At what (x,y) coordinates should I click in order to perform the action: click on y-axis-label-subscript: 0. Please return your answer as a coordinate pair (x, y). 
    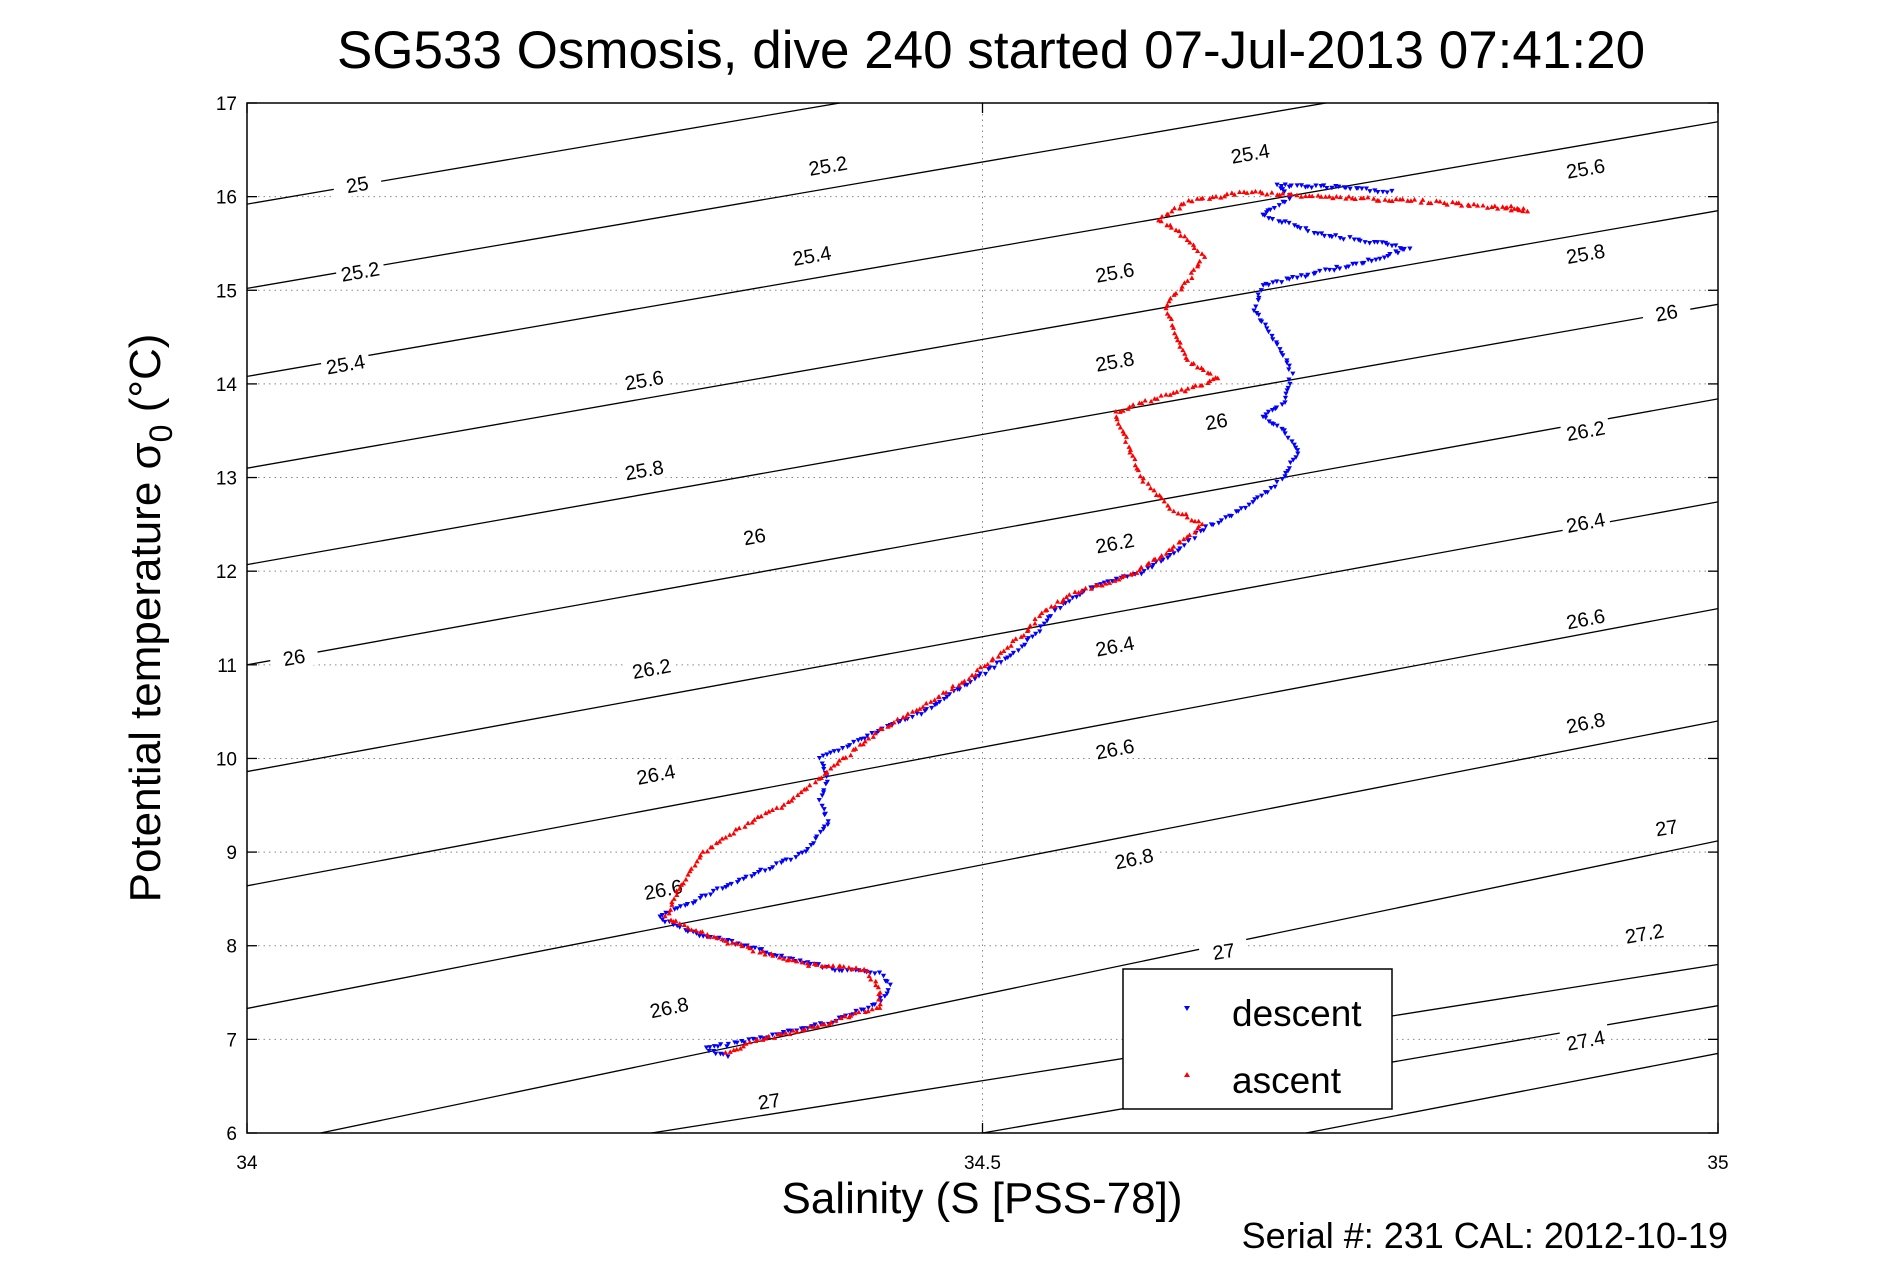
    Looking at the image, I should click on (161, 434).